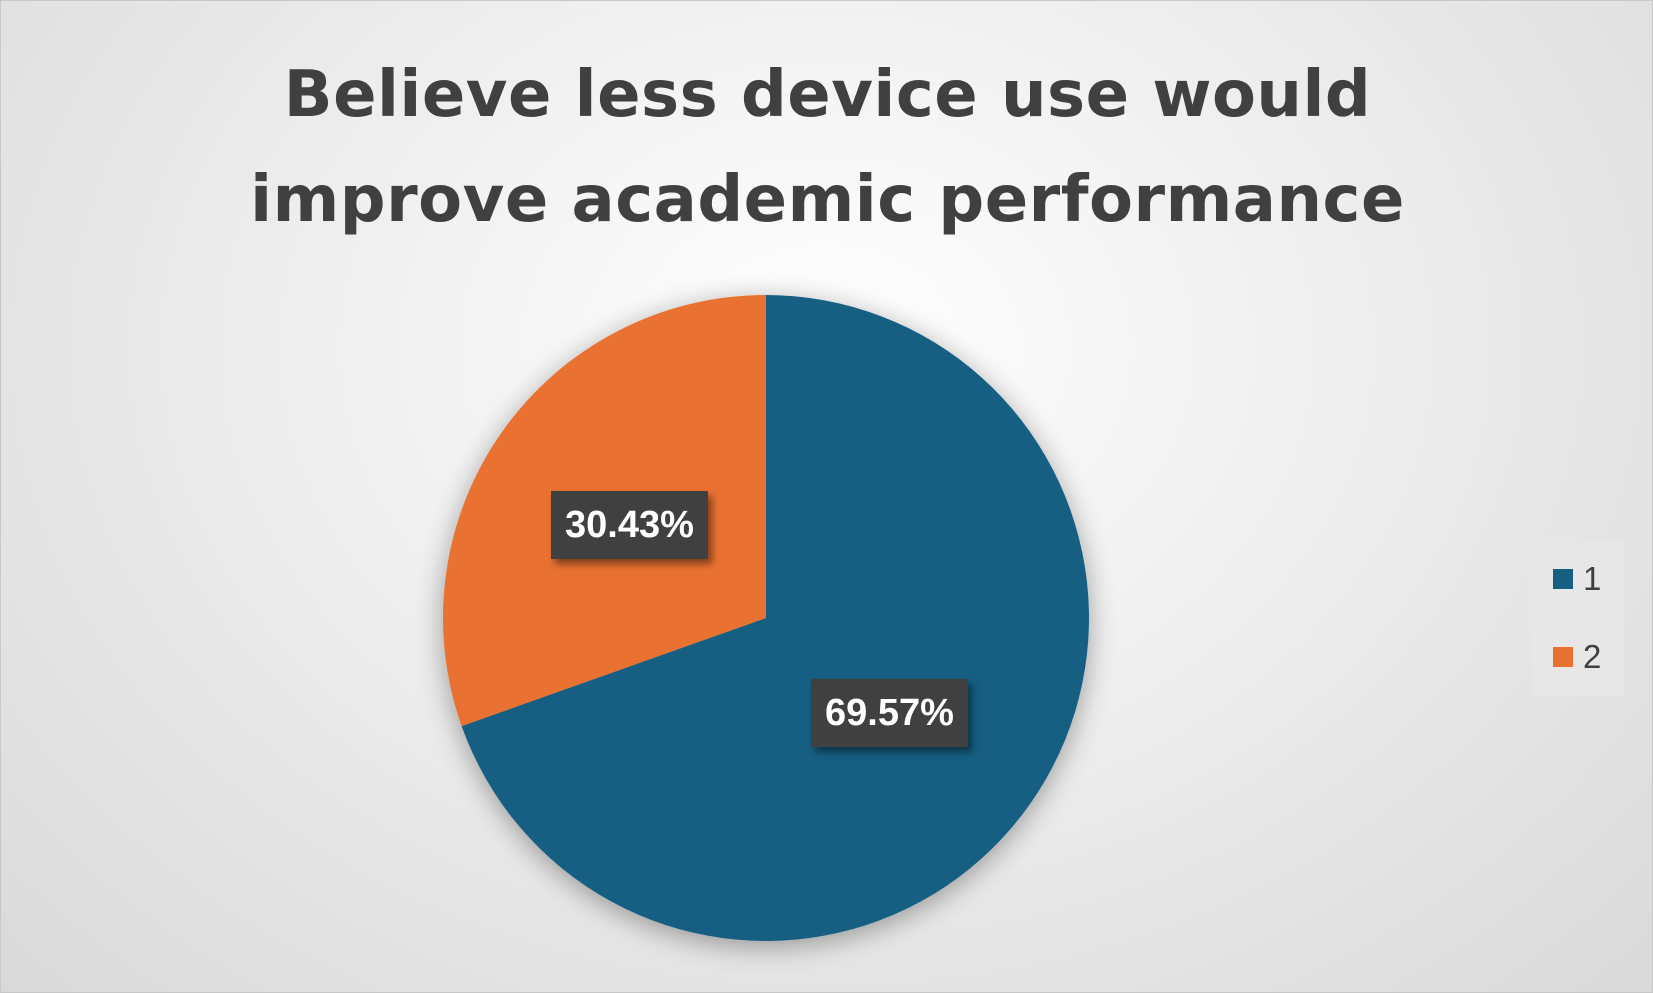 This screenshot has width=1653, height=993. What do you see at coordinates (1592, 656) in the screenshot?
I see `legend-label-2: 2` at bounding box center [1592, 656].